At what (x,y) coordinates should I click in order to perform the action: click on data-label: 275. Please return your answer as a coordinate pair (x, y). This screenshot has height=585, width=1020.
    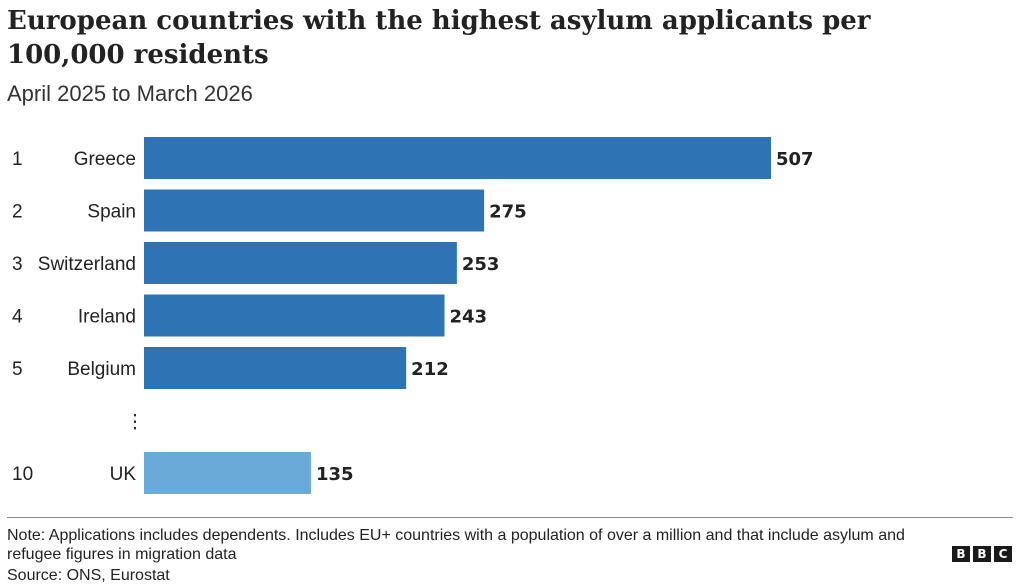
    Looking at the image, I should click on (508, 212).